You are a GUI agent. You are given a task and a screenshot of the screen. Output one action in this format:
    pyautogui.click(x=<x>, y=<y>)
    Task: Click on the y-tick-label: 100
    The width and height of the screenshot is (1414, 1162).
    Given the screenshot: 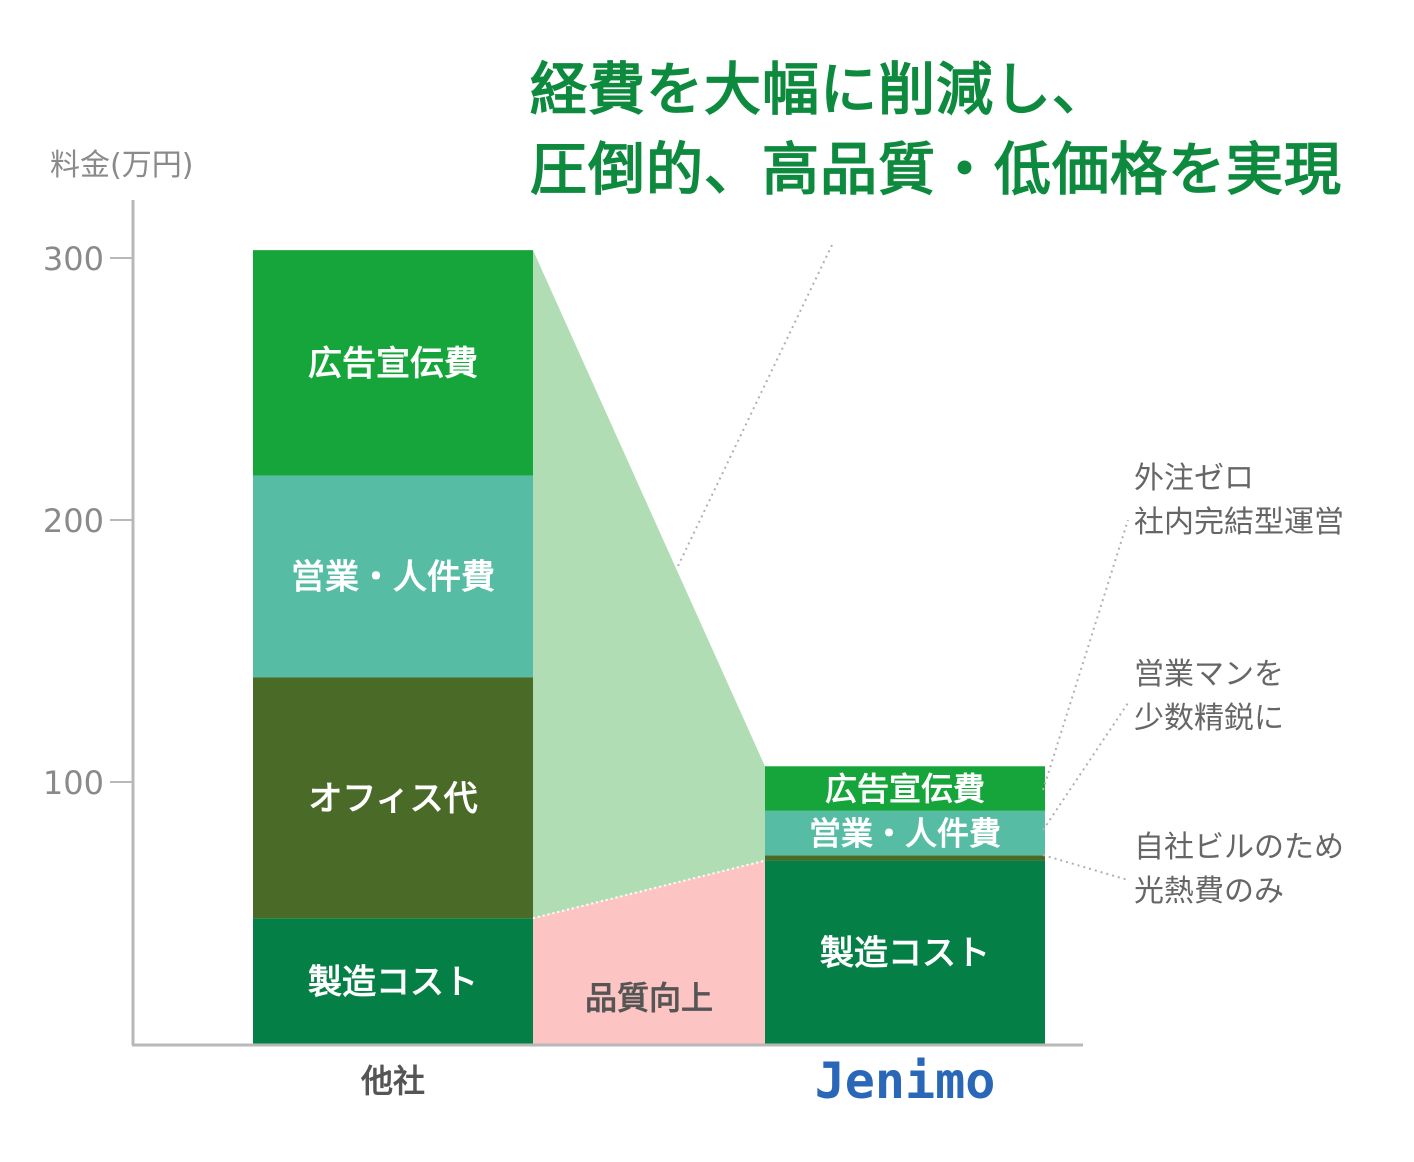 What is the action you would take?
    pyautogui.click(x=73, y=783)
    